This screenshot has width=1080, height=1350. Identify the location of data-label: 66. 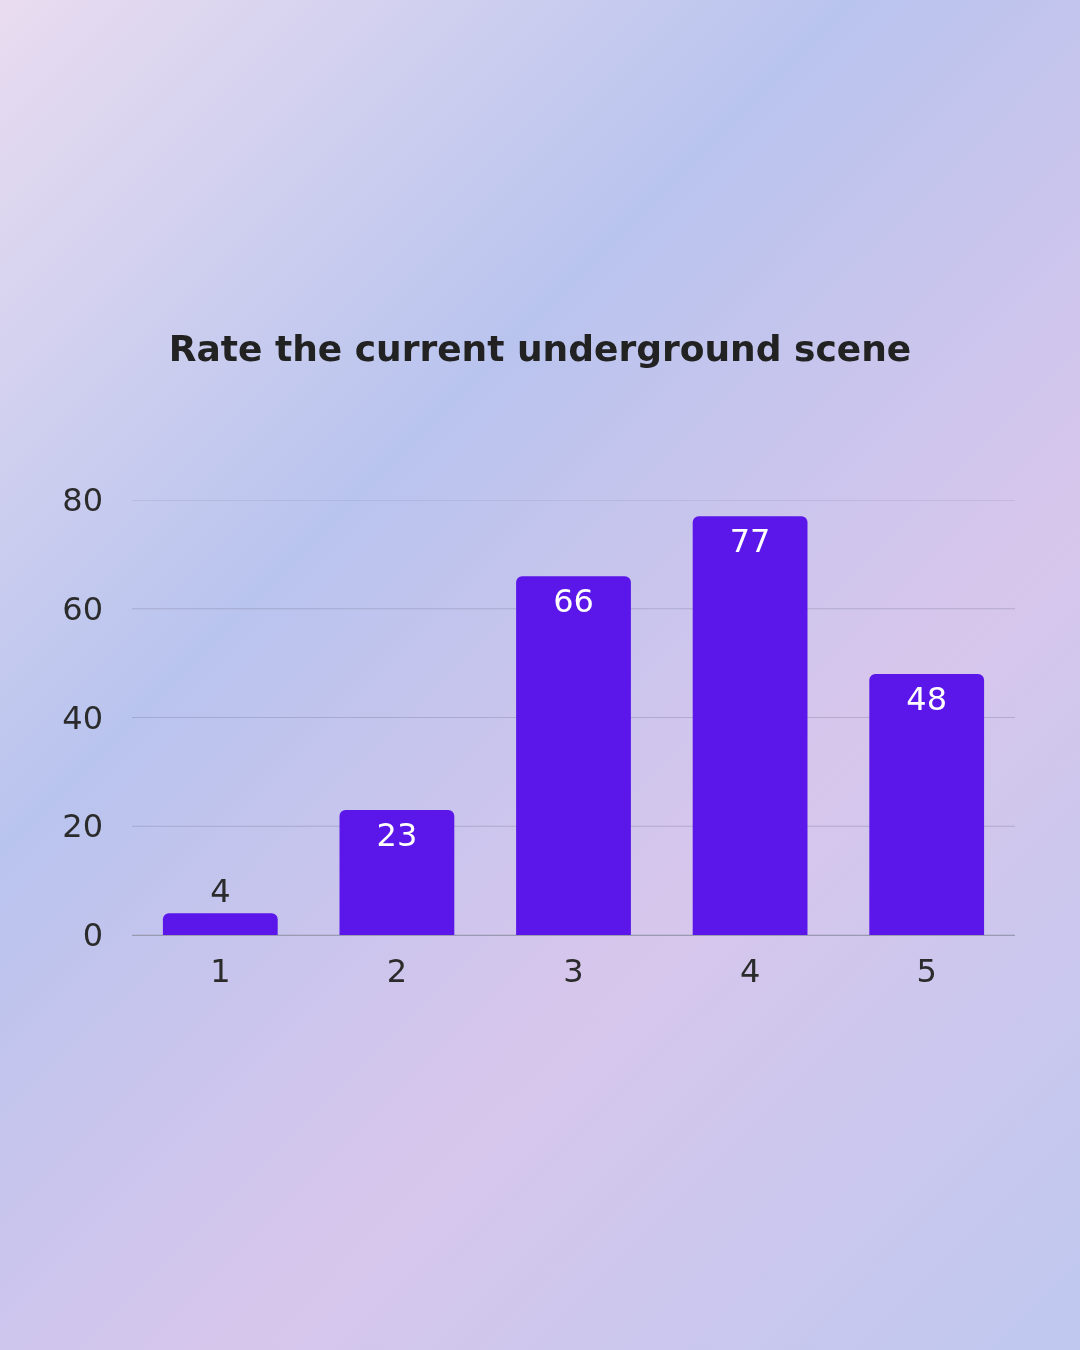
(573, 601).